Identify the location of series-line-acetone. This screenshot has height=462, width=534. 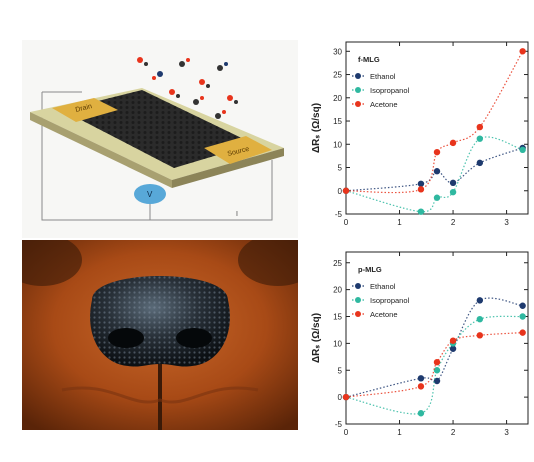
(434, 122).